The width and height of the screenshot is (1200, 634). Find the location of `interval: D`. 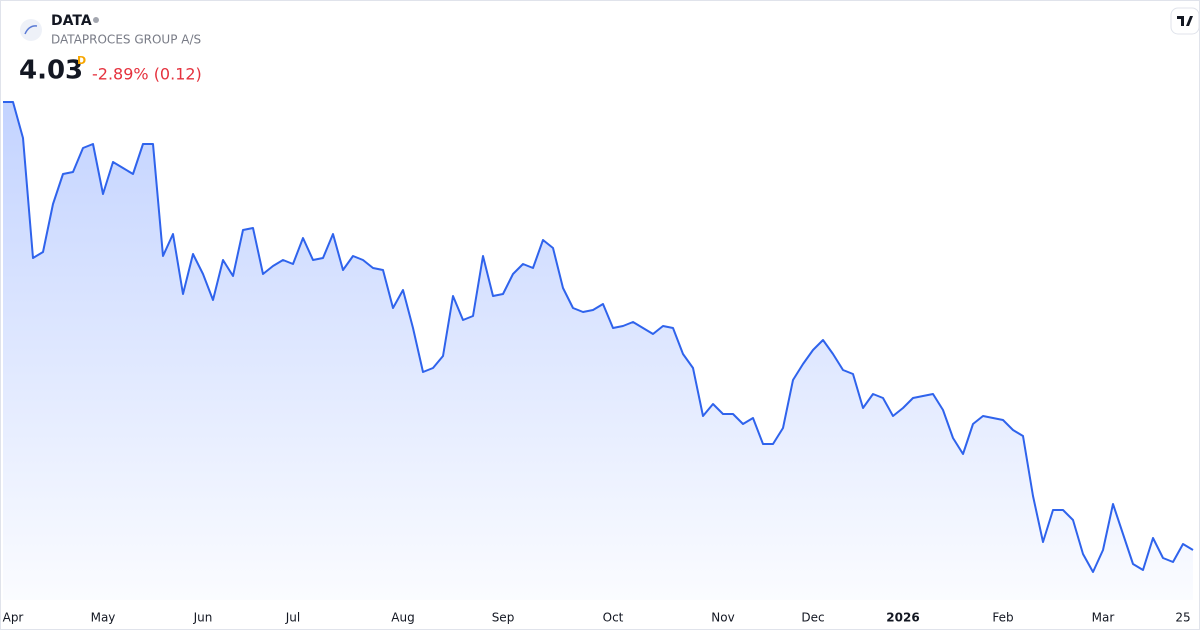

interval: D is located at coordinates (81, 60).